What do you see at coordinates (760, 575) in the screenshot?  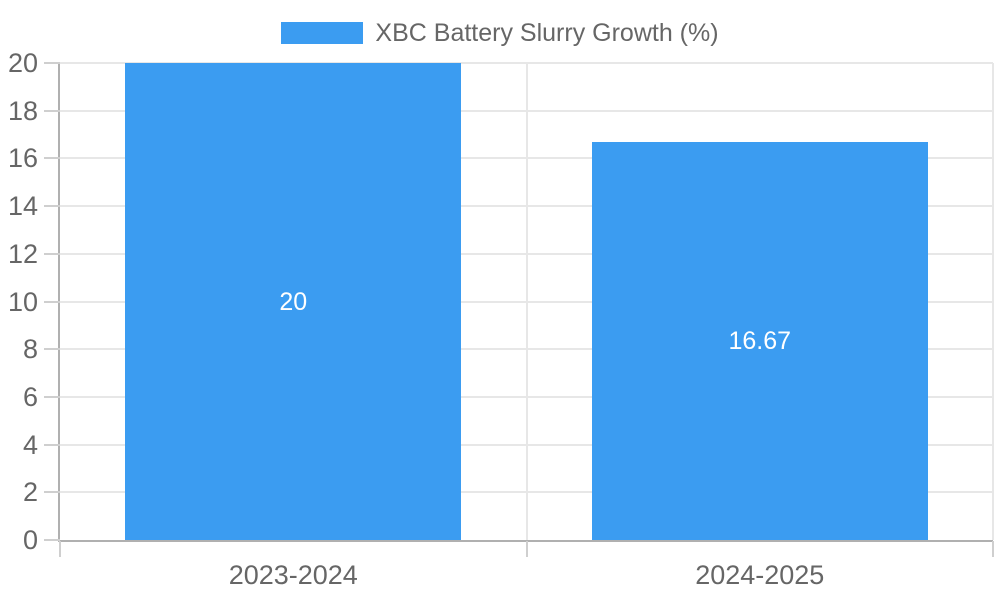 I see `x-tick-label: 2024-2025` at bounding box center [760, 575].